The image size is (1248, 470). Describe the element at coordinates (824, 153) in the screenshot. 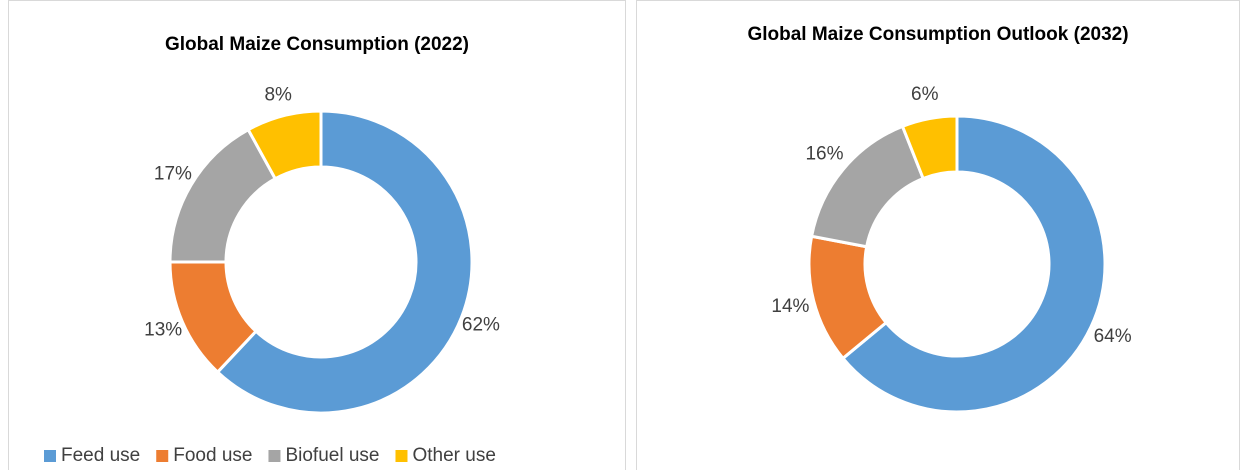

I see `data-label: 16%` at that location.